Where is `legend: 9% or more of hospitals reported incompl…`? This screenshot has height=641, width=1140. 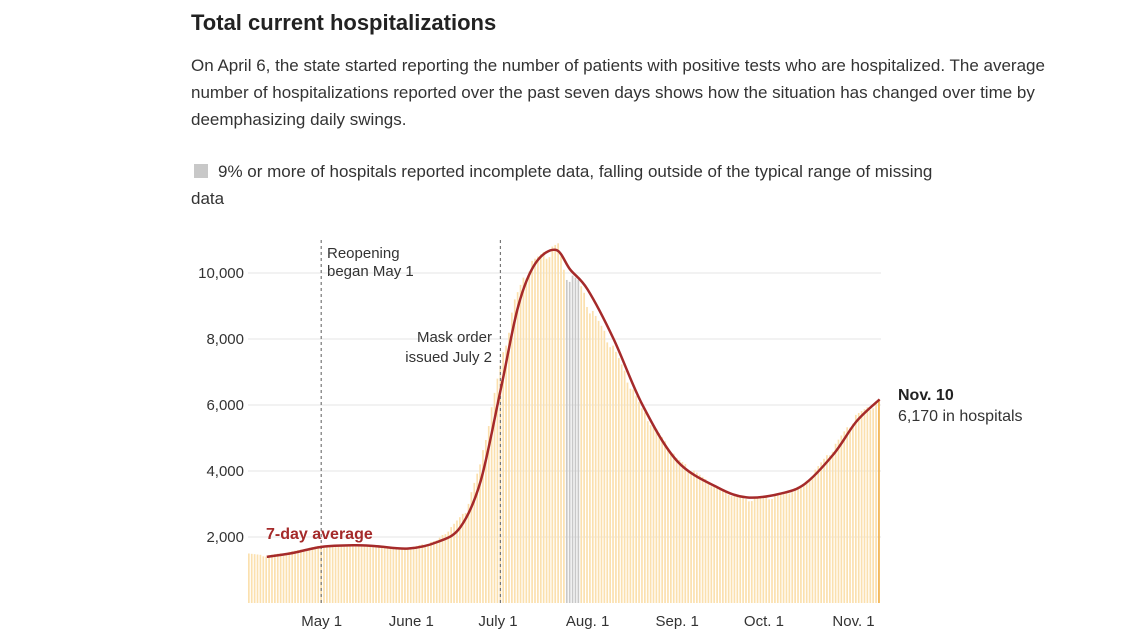
legend: 9% or more of hospitals reported incompl… is located at coordinates (571, 185).